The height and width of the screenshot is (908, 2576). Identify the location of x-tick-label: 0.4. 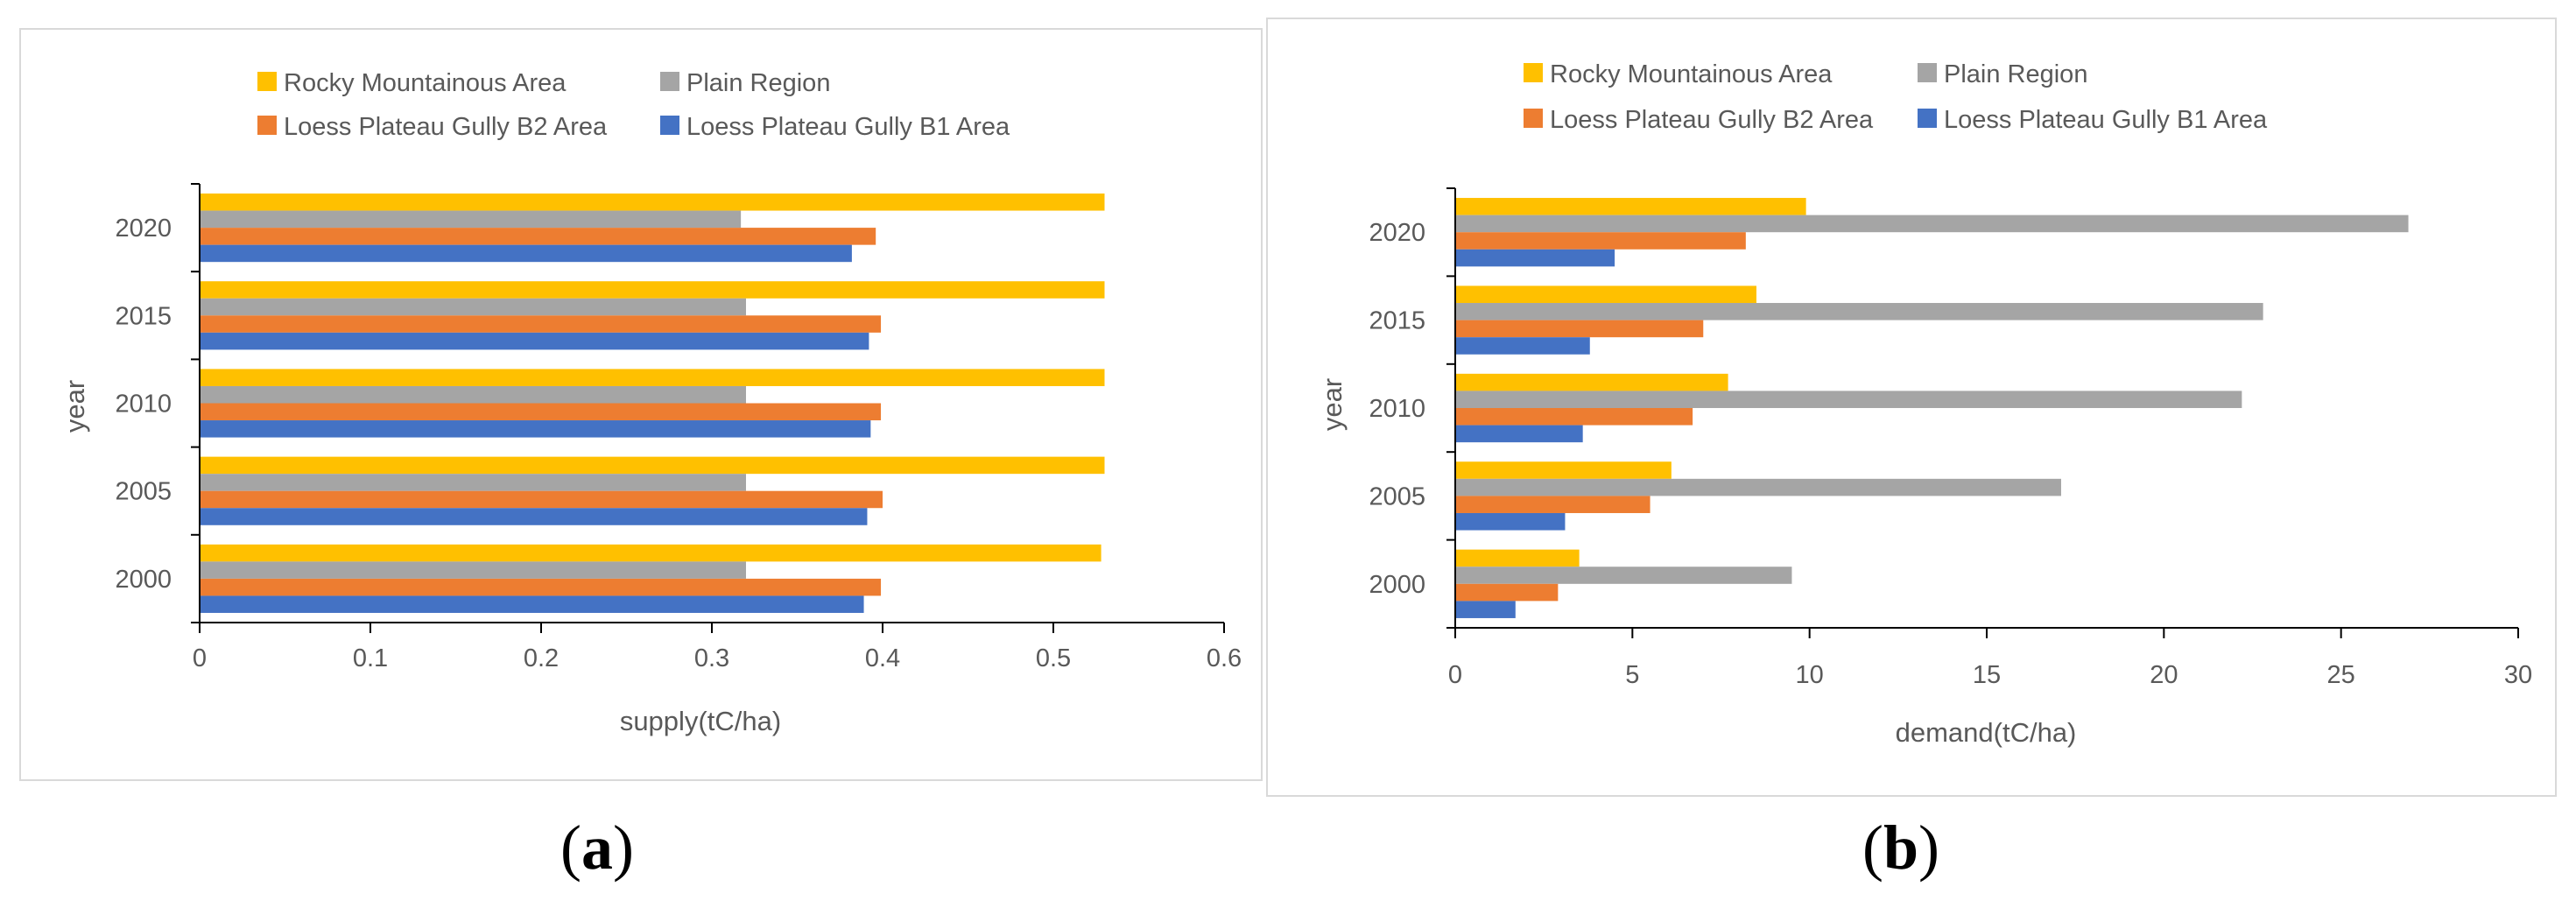
(882, 658).